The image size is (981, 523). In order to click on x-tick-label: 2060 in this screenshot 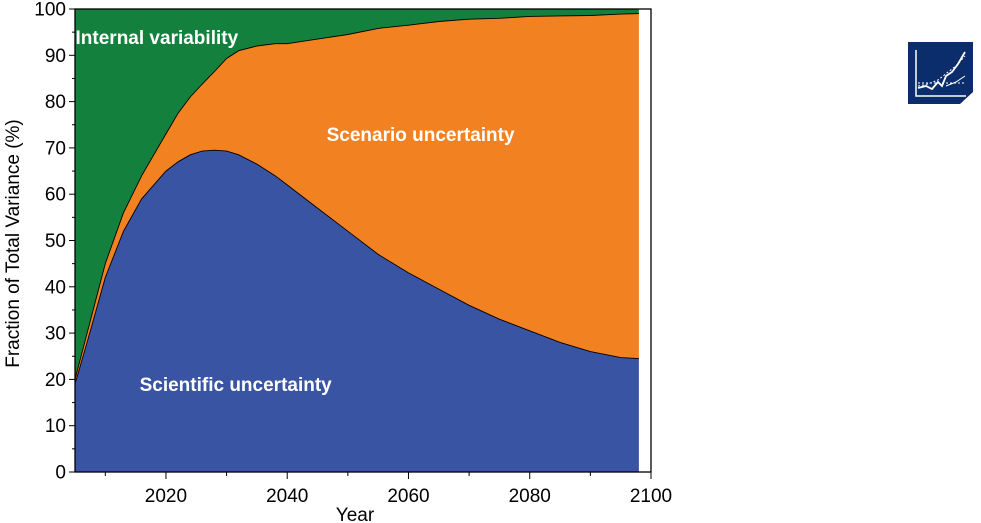, I will do `click(408, 496)`.